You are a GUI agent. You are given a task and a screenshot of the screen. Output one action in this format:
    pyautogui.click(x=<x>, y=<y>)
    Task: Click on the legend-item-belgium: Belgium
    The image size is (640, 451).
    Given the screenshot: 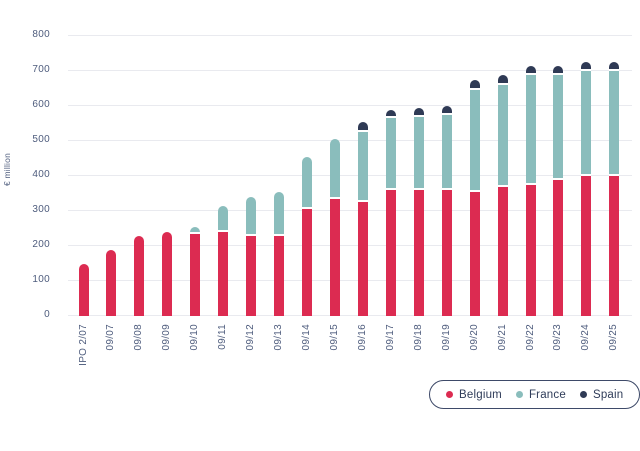 What is the action you would take?
    pyautogui.click(x=474, y=395)
    